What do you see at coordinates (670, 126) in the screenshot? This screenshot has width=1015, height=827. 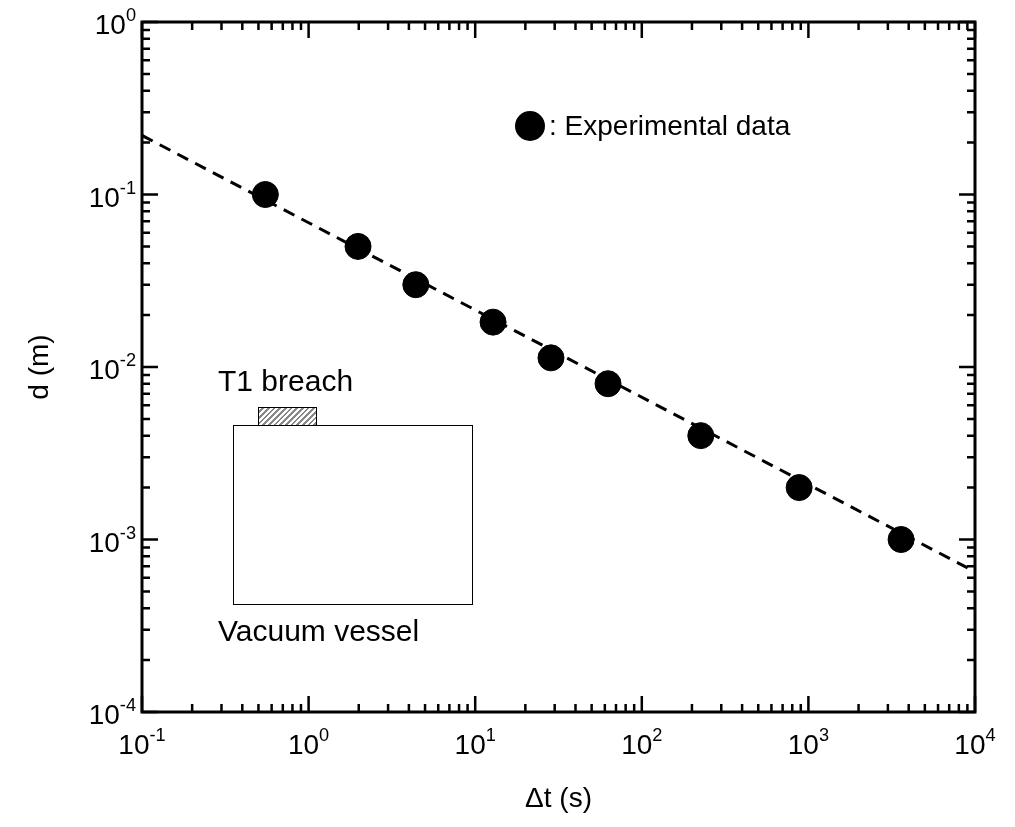 I see `legend-label: : Experimental data` at bounding box center [670, 126].